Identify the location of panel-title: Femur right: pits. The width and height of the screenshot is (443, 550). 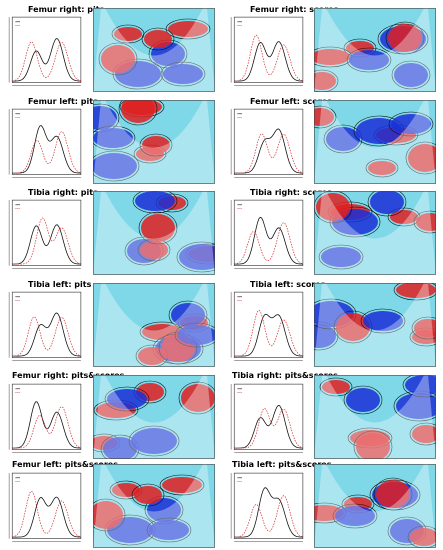
(66, 9).